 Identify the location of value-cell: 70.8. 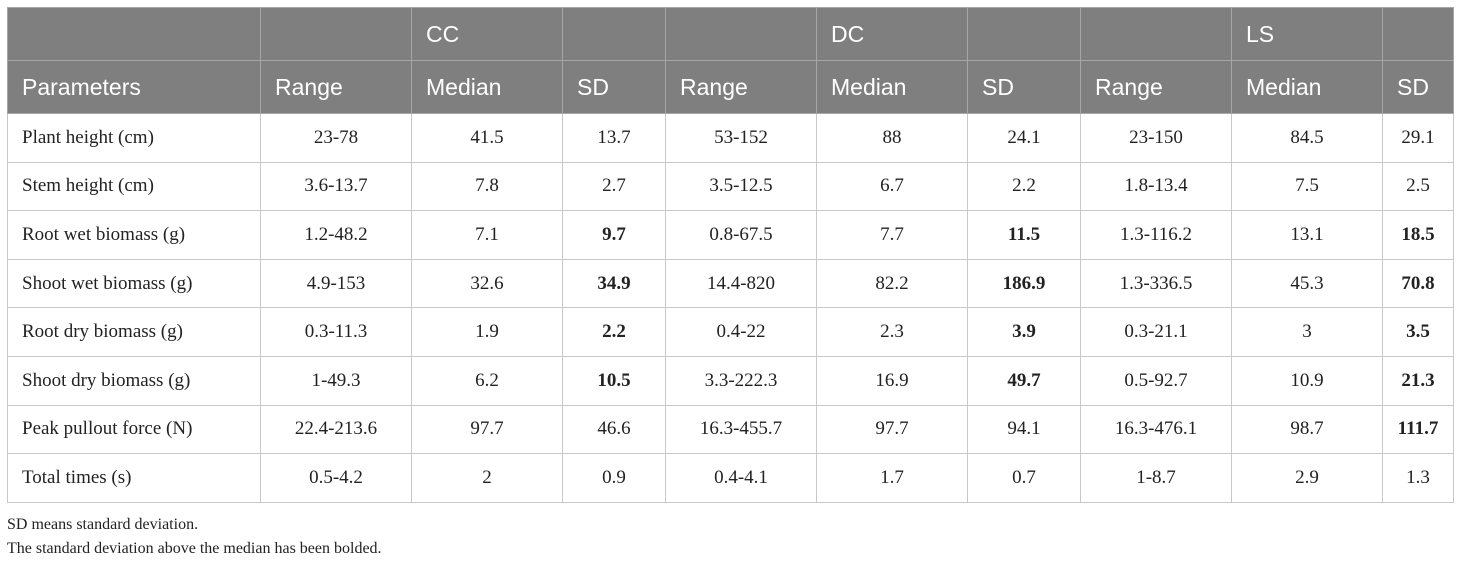
(1418, 283).